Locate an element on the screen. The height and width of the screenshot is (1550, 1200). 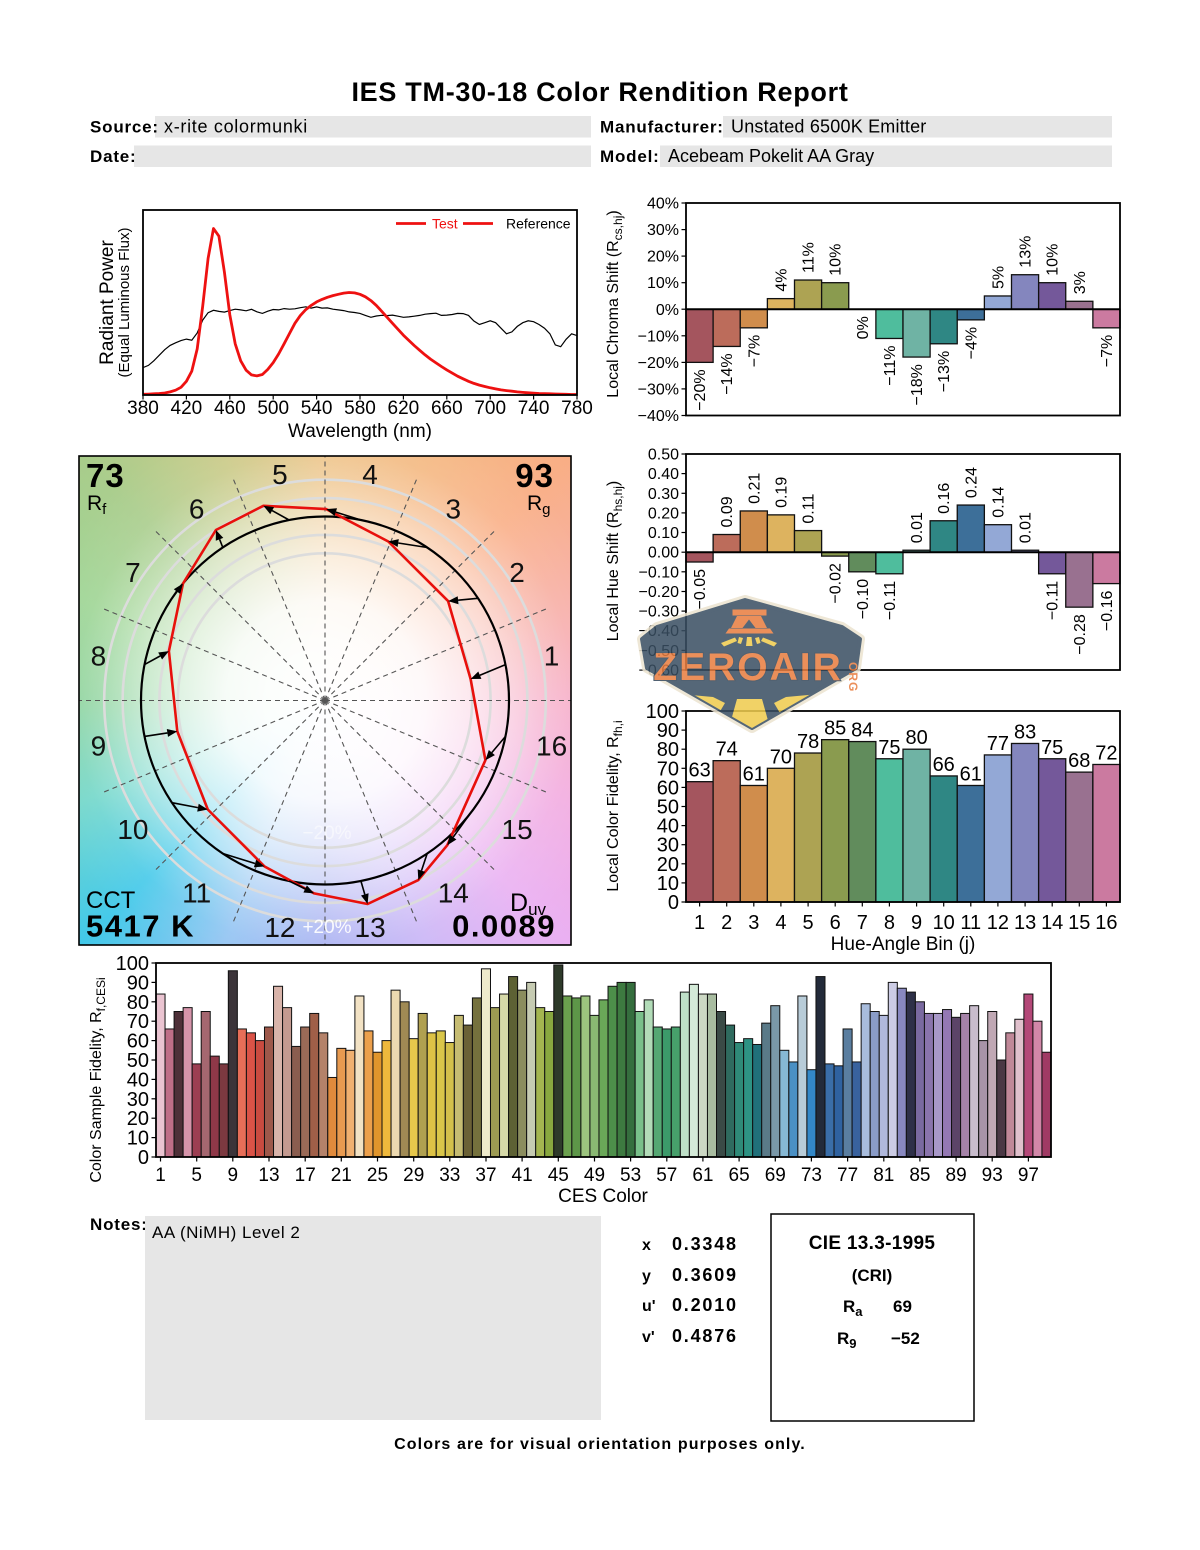
svg-text: CES Color is located at coordinates (603, 1196).